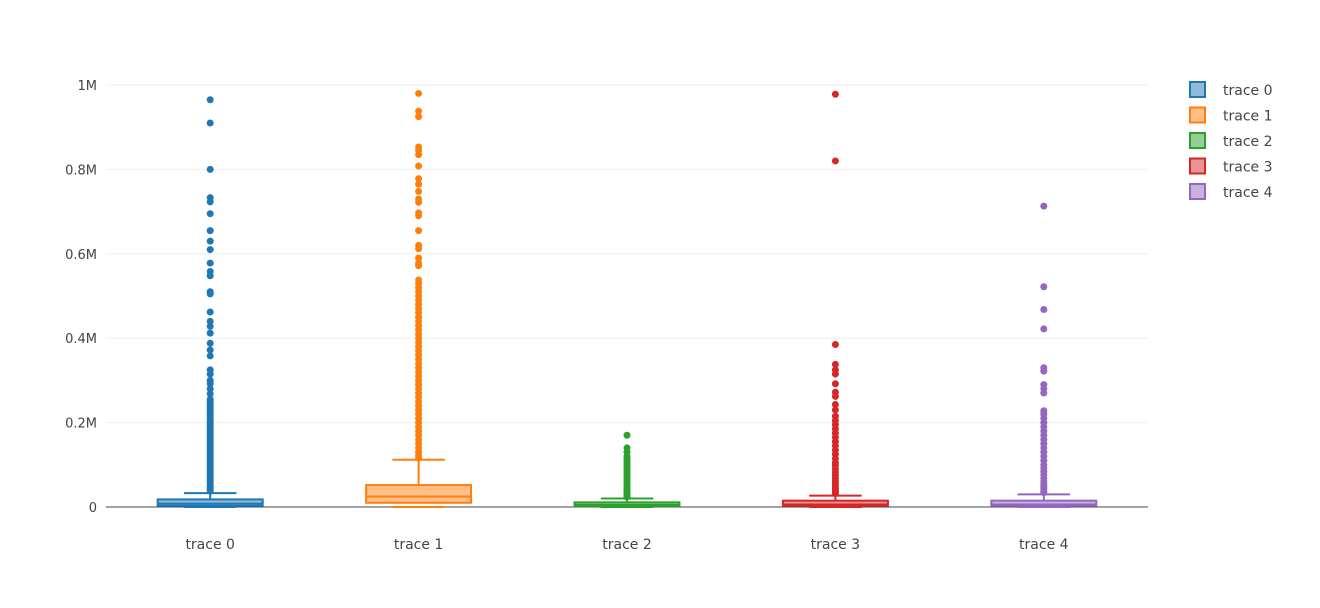 The height and width of the screenshot is (608, 1320). Describe the element at coordinates (81, 297) in the screenshot. I see `y-axis: 0 0.2M 0.4M 0.6M 0.8M 1M` at that location.